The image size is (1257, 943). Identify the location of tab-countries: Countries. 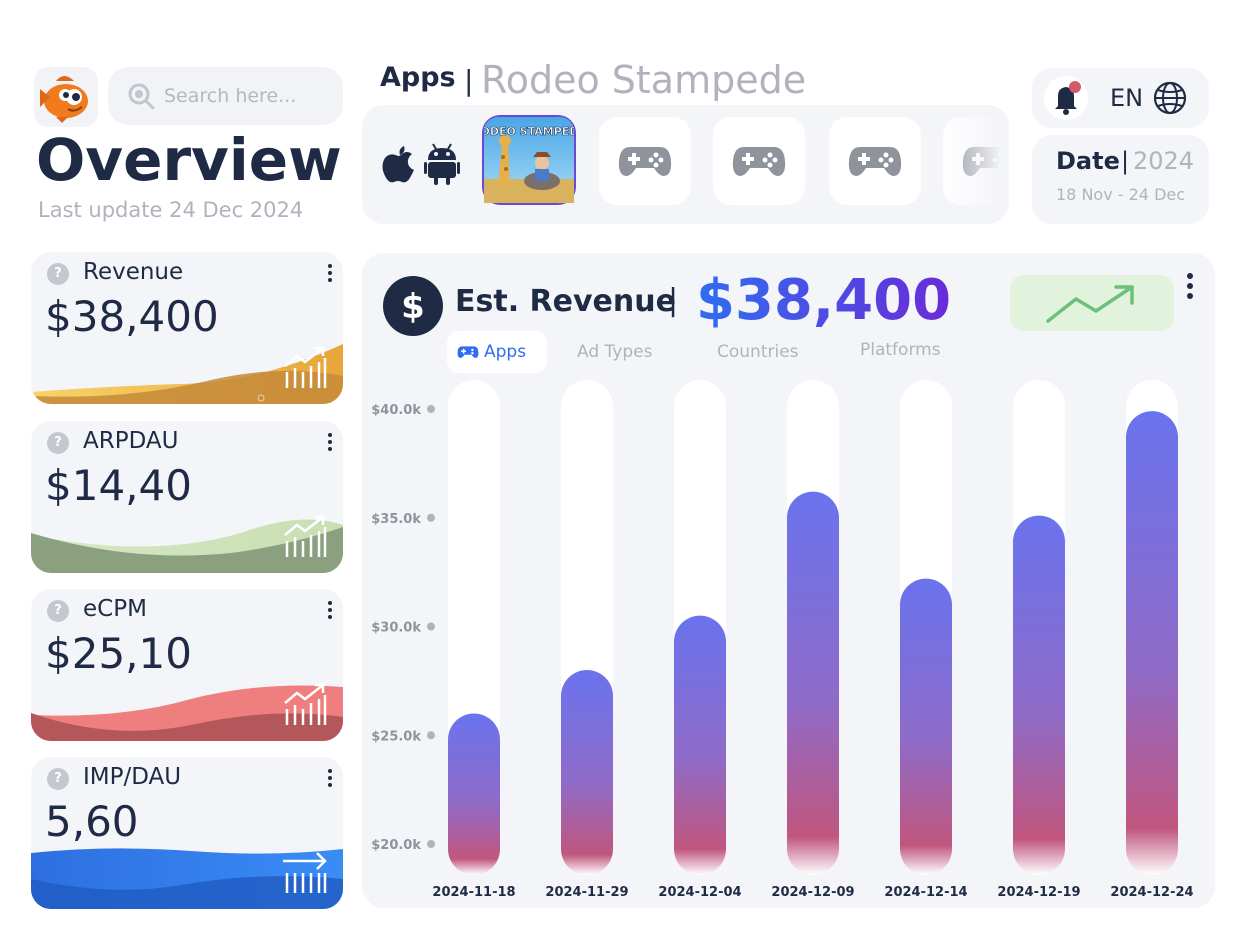
(758, 352).